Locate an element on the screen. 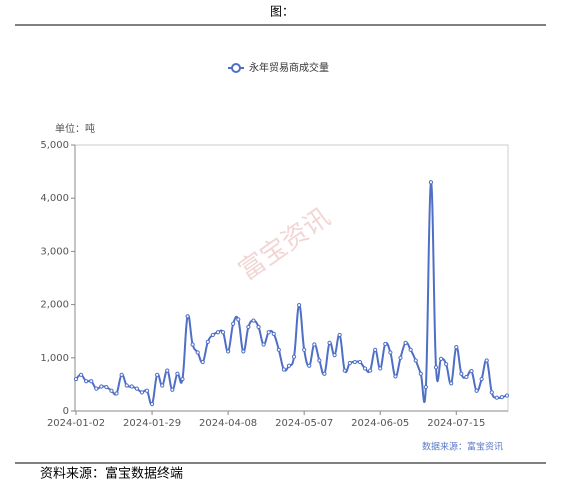 The height and width of the screenshot is (495, 563). x-tick-label: 2024-06-05 is located at coordinates (380, 423).